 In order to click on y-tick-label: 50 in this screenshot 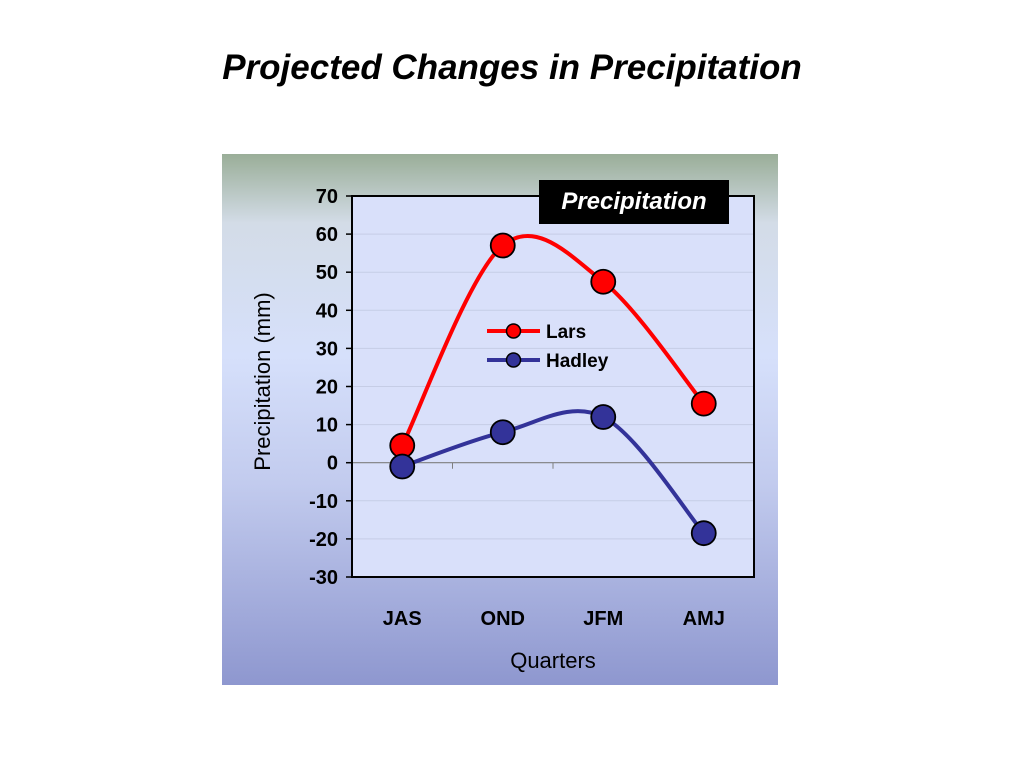, I will do `click(327, 273)`.